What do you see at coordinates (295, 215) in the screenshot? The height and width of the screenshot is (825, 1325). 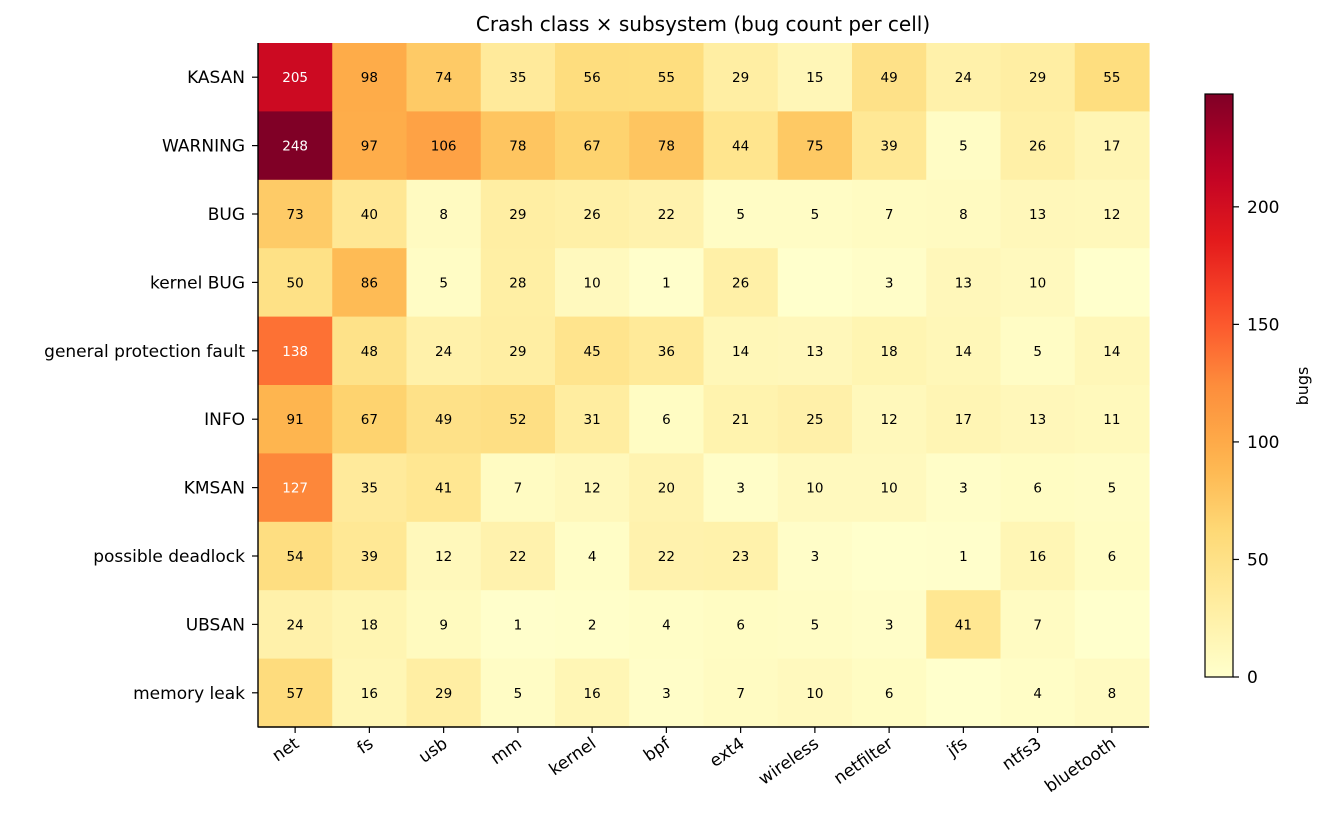 I see `cell-value-label: 73` at bounding box center [295, 215].